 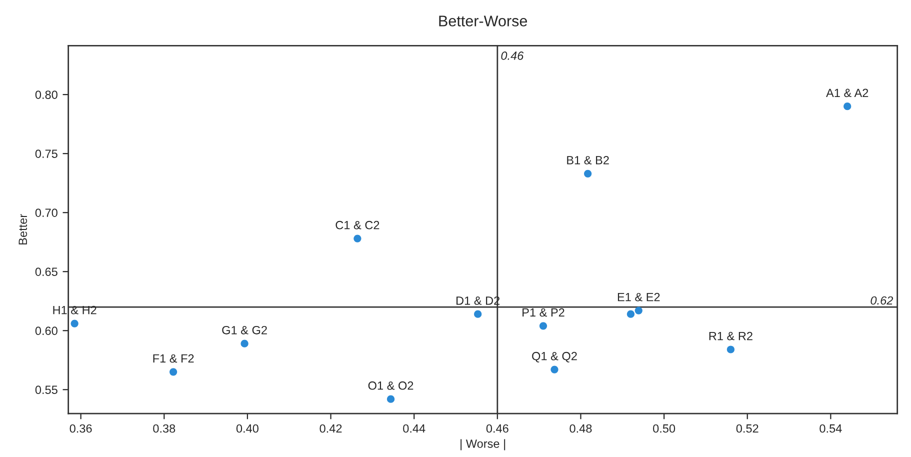 I want to click on x-axis-title: | Worse |, so click(x=483, y=444).